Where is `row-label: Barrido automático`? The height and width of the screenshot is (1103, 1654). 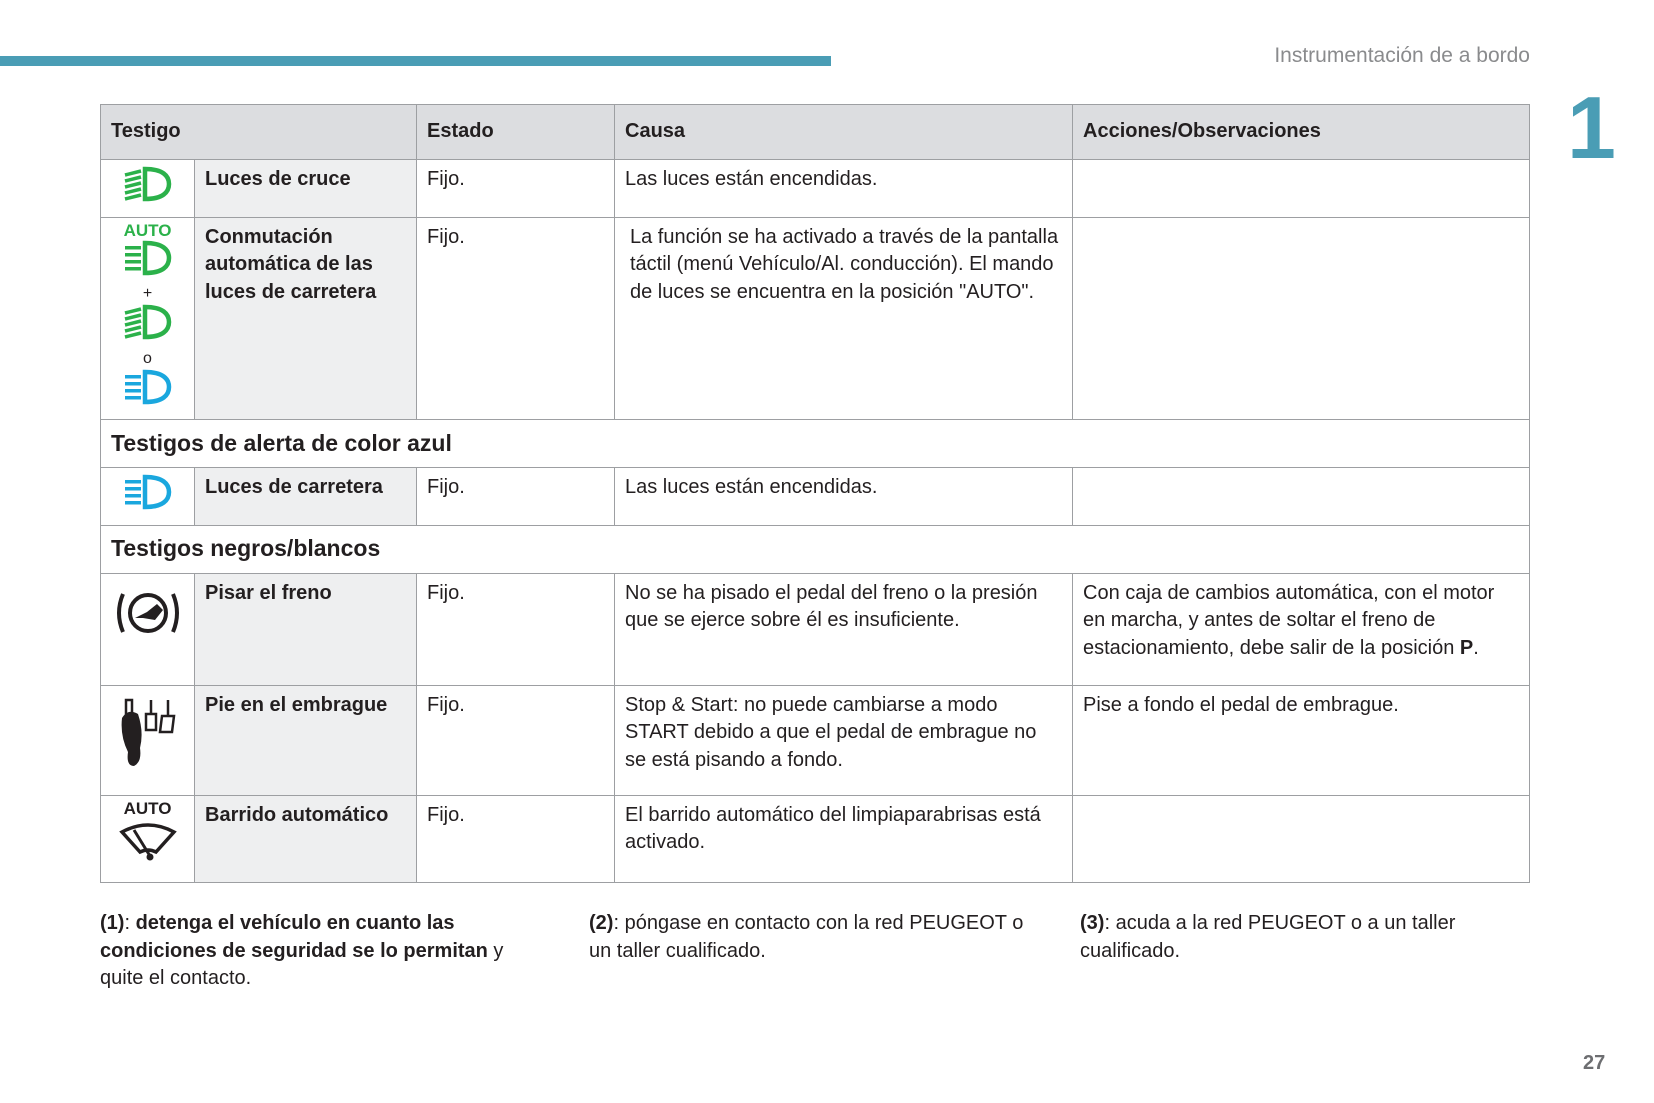
row-label: Barrido automático is located at coordinates (305, 838).